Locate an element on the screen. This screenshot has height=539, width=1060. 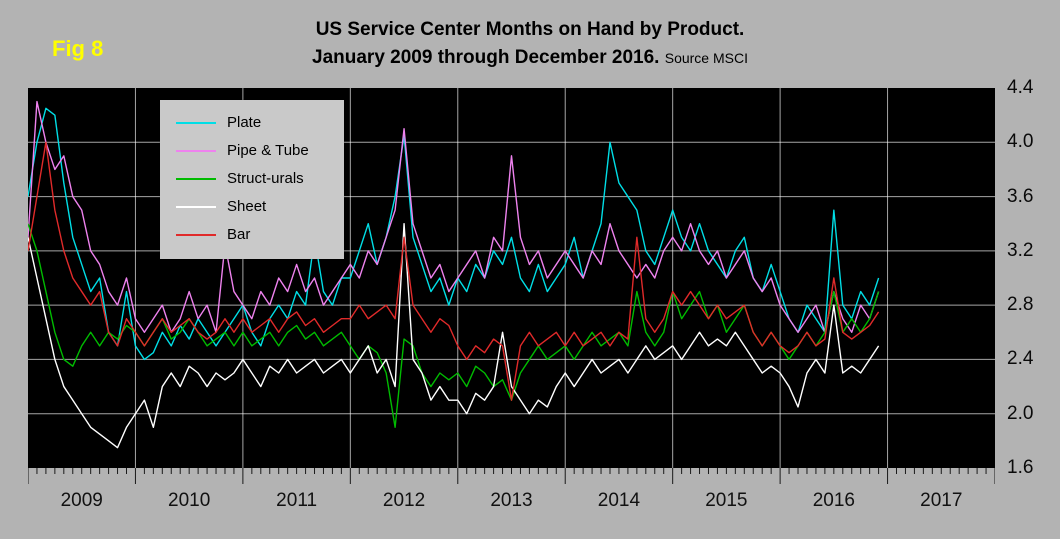
figure-number-label: Fig 8 is located at coordinates (78, 48).